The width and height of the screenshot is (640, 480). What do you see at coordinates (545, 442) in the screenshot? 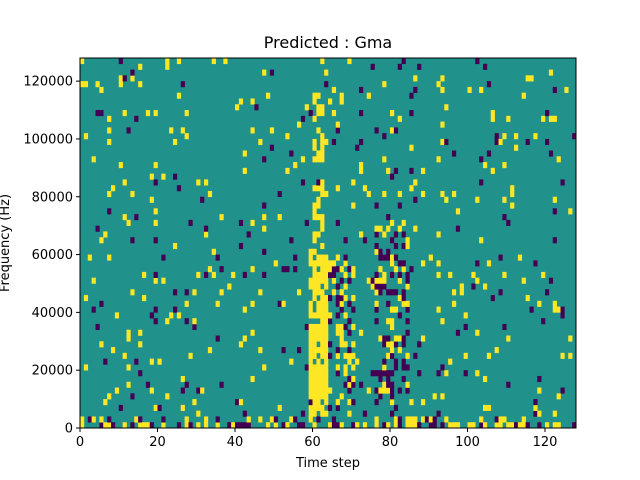
I see `x-tick-label: 120` at bounding box center [545, 442].